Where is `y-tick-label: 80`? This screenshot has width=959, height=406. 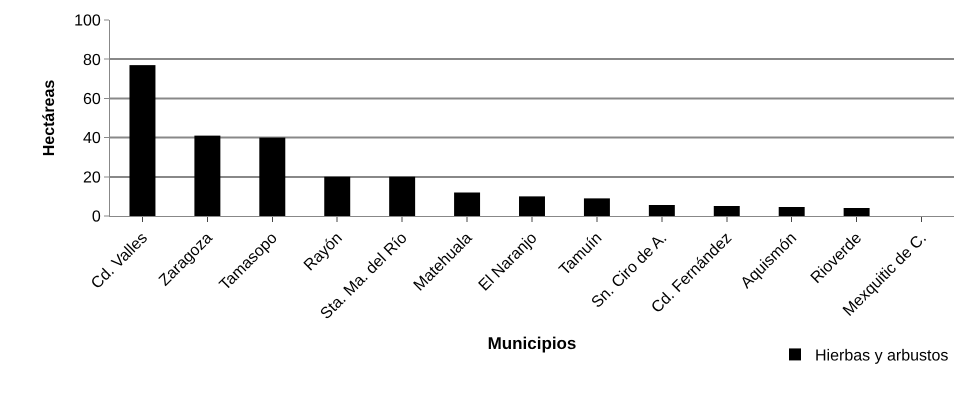 y-tick-label: 80 is located at coordinates (92, 60).